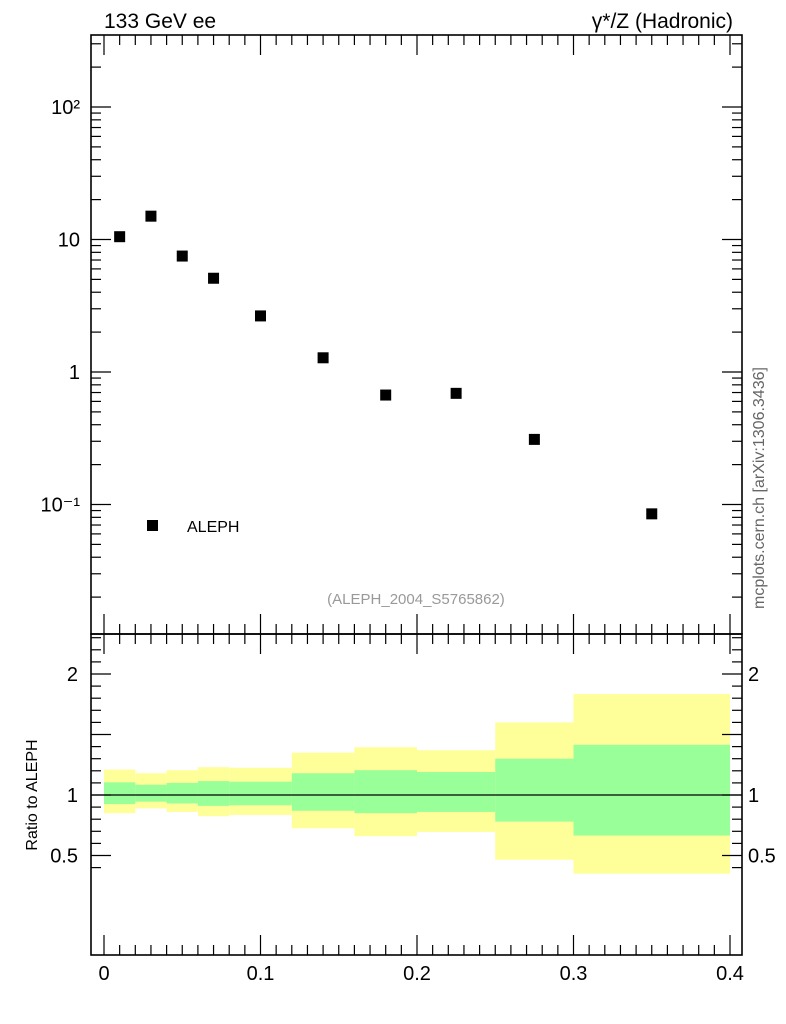 The image size is (786, 1024). What do you see at coordinates (61, 307) in the screenshot?
I see `main-y-tick-labels: 10⁻¹ 1 10 10²` at bounding box center [61, 307].